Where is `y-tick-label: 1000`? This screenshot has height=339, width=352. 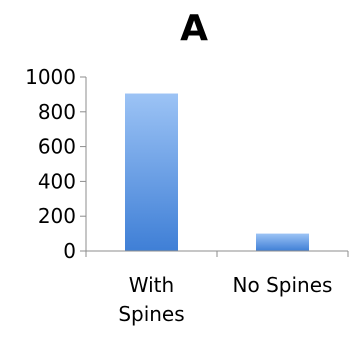
y-tick-label: 1000 is located at coordinates (50, 77).